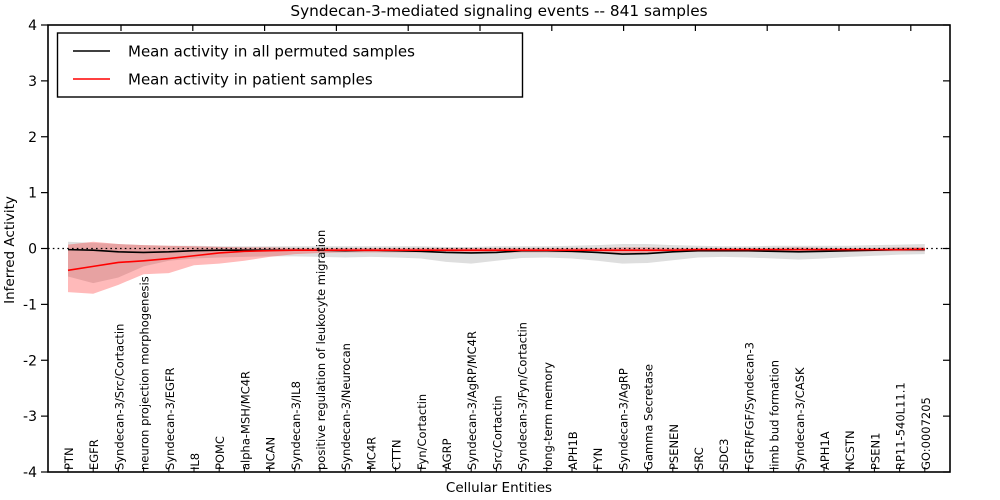  I want to click on x-tick-label: NCSTN, so click(850, 450).